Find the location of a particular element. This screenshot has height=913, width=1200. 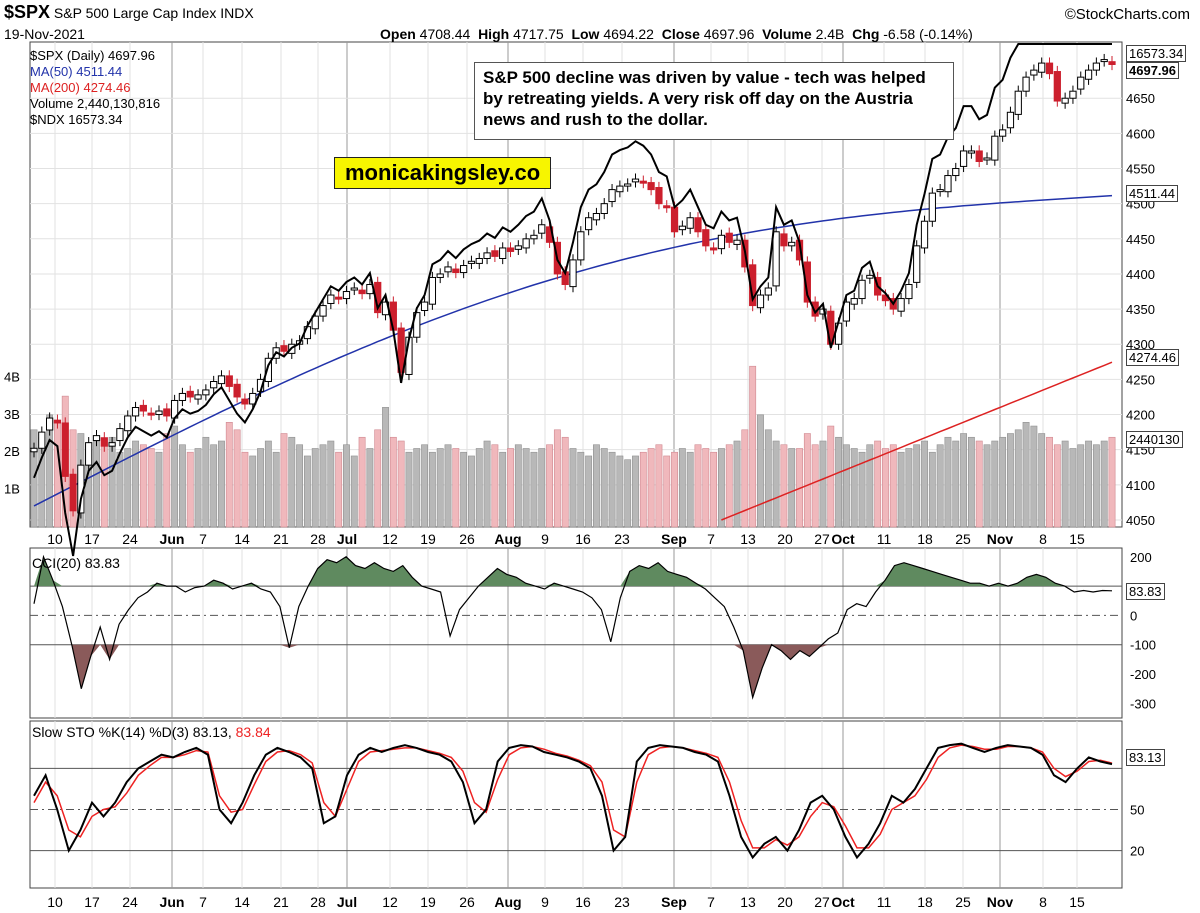

legend-ndx: $NDX 16573.34 is located at coordinates (76, 119).